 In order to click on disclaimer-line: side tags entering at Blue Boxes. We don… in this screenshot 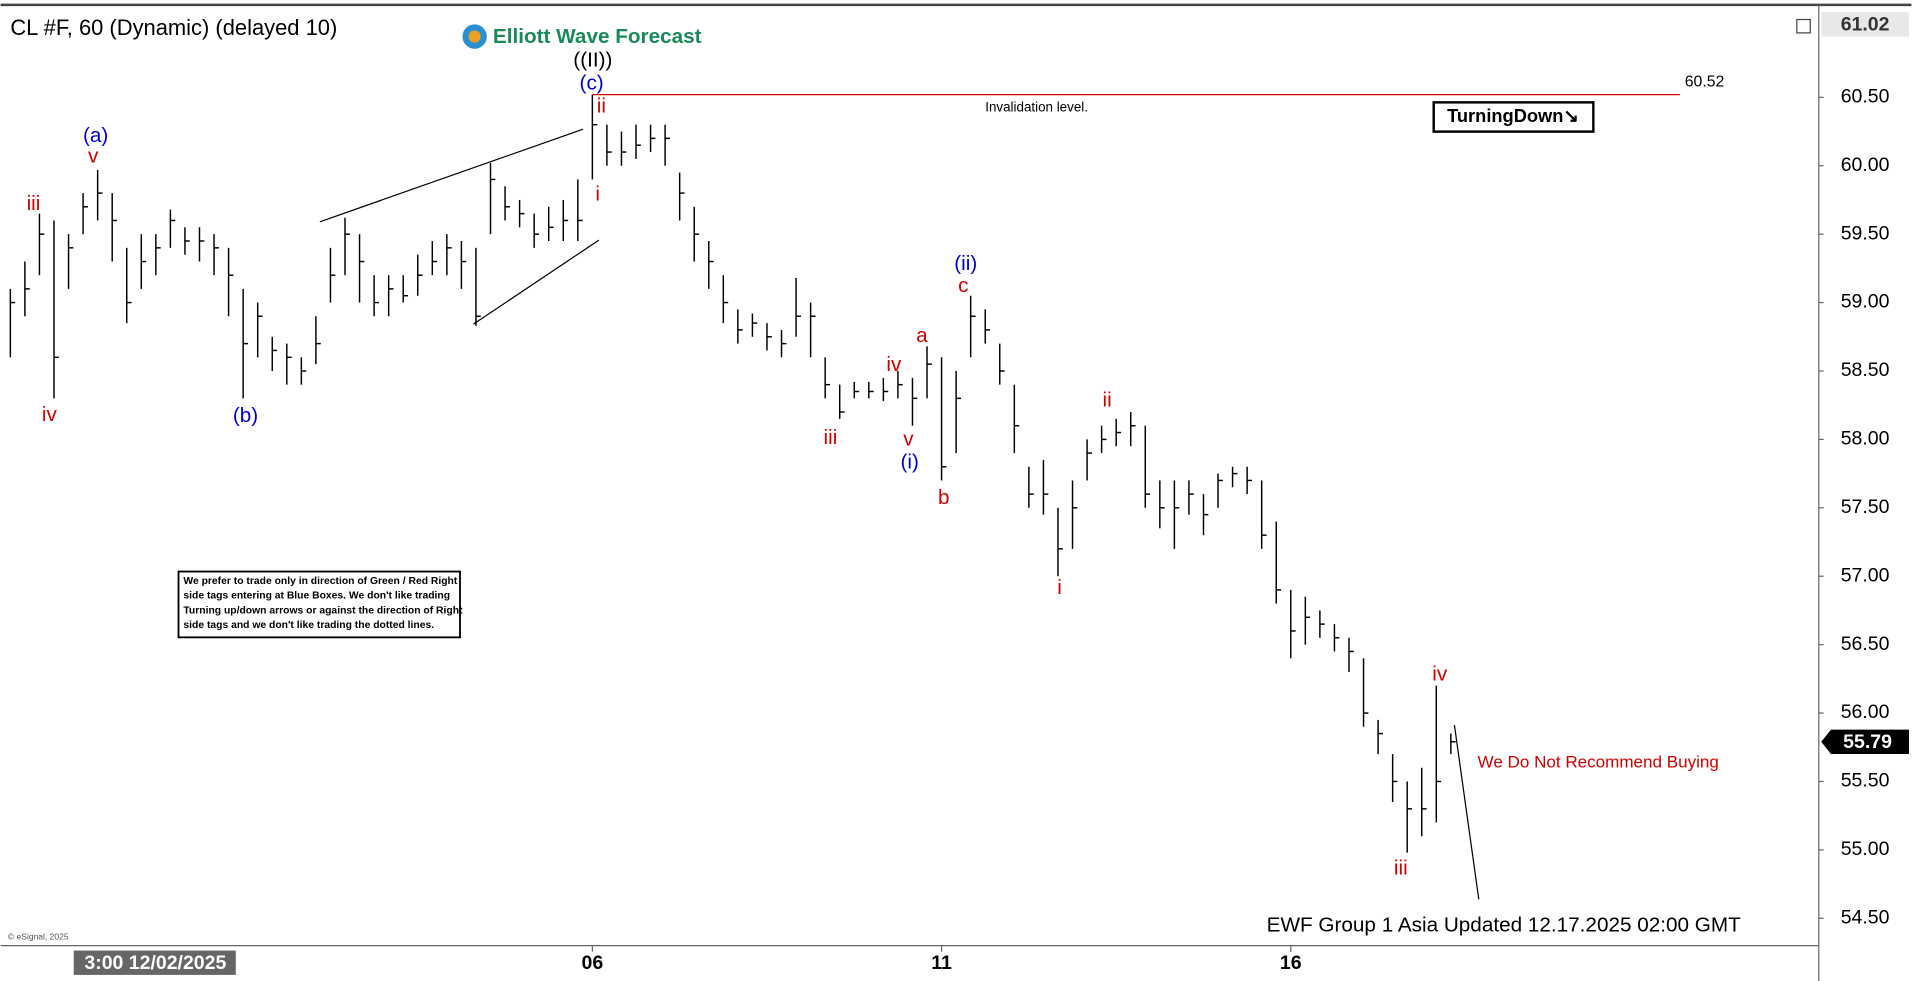, I will do `click(316, 596)`.